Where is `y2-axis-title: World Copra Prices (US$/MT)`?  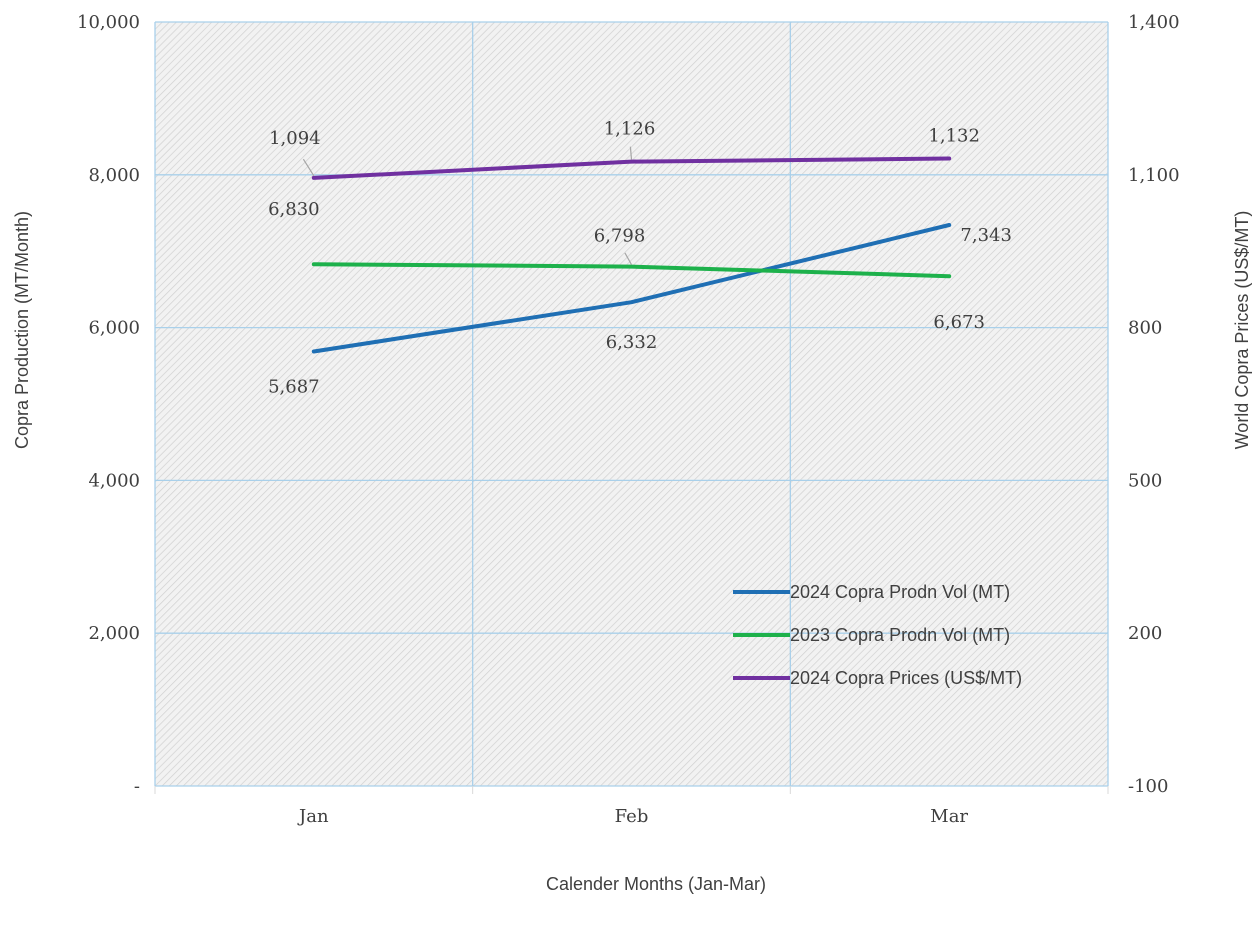 y2-axis-title: World Copra Prices (US$/MT) is located at coordinates (1242, 330).